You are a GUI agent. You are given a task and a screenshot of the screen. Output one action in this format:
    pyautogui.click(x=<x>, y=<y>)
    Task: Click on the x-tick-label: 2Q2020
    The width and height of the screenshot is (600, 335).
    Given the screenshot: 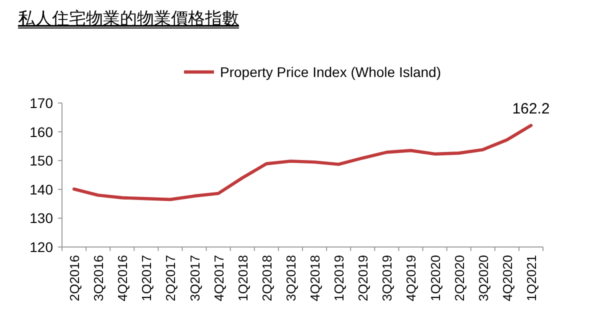 What is the action you would take?
    pyautogui.click(x=459, y=278)
    